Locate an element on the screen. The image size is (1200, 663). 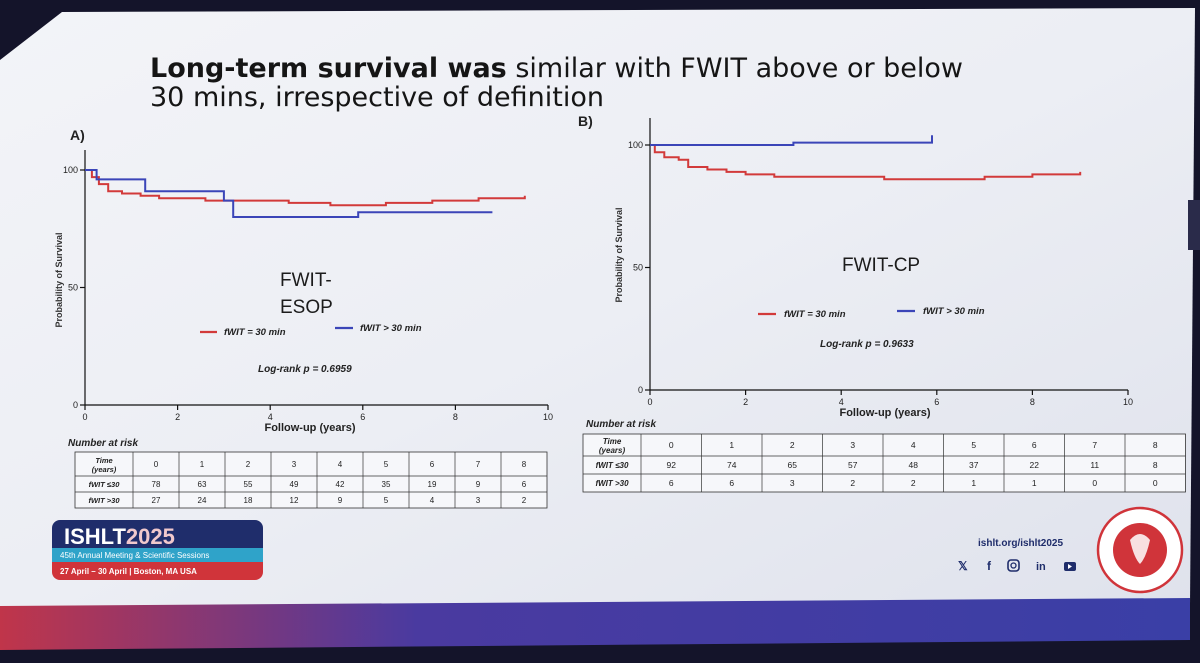
series-line-le30 is located at coordinates (305, 188).